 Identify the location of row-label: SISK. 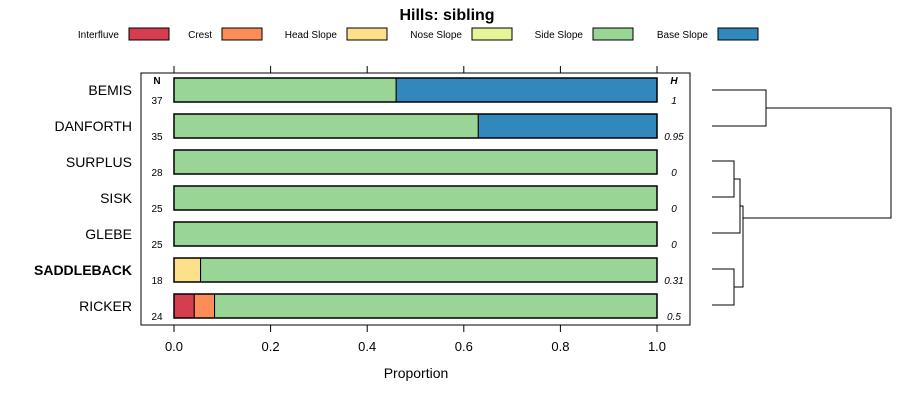
(116, 198).